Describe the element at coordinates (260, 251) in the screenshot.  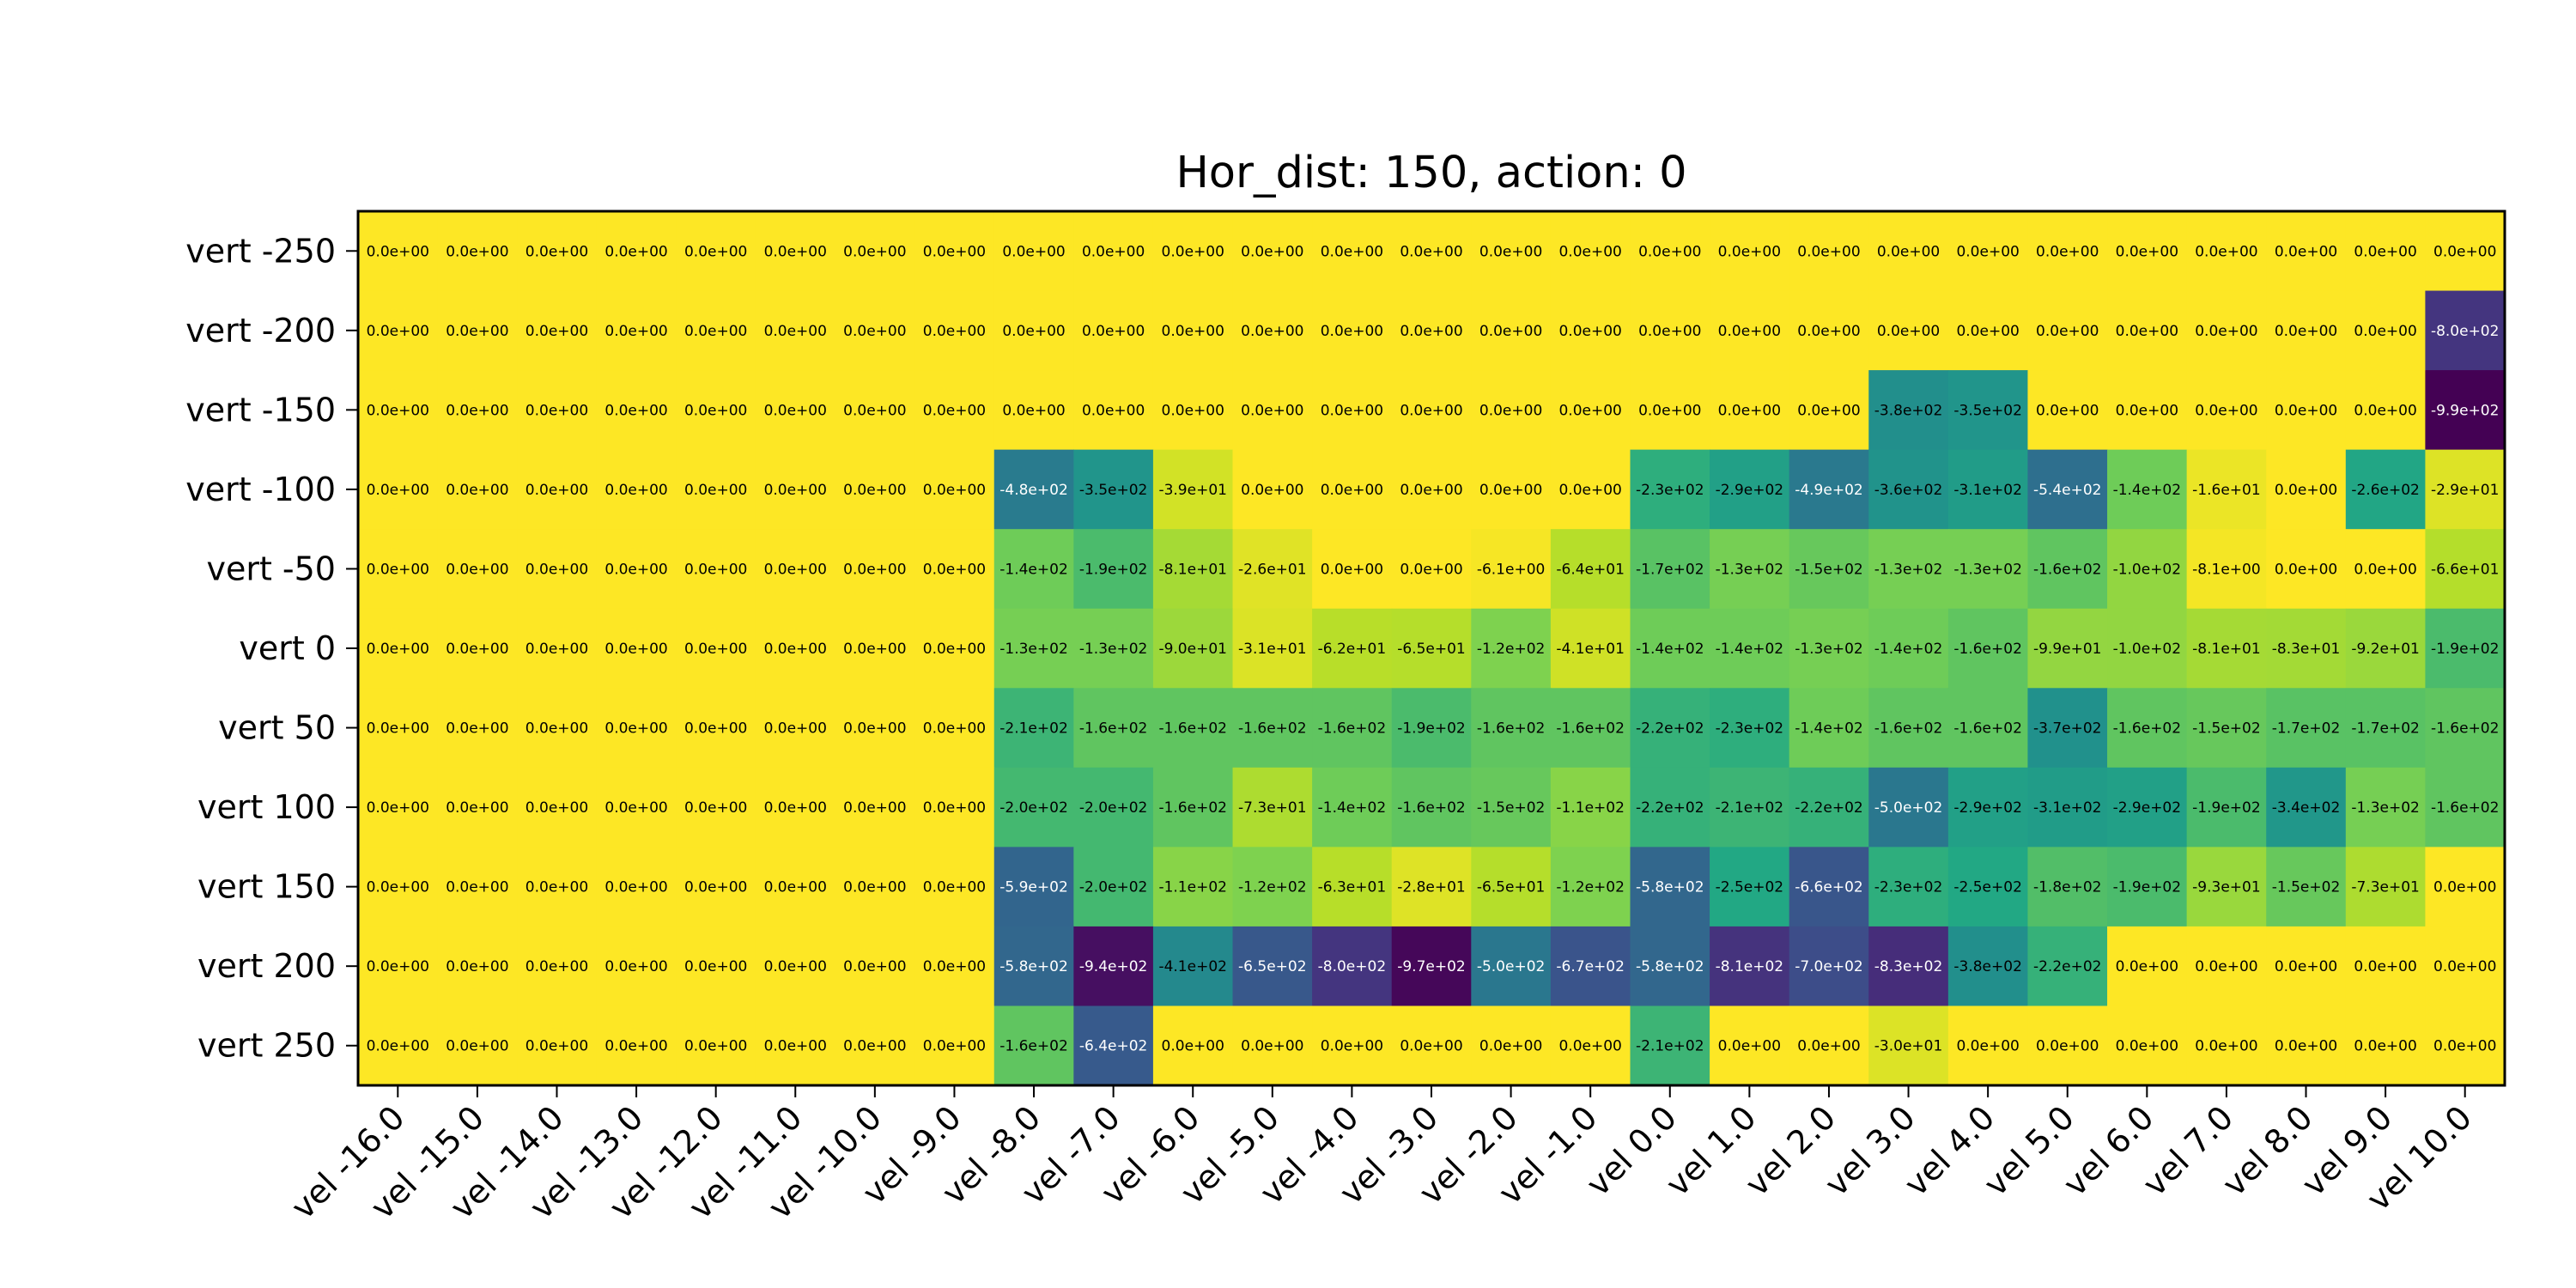
I see `y-tick-label: vert -250` at that location.